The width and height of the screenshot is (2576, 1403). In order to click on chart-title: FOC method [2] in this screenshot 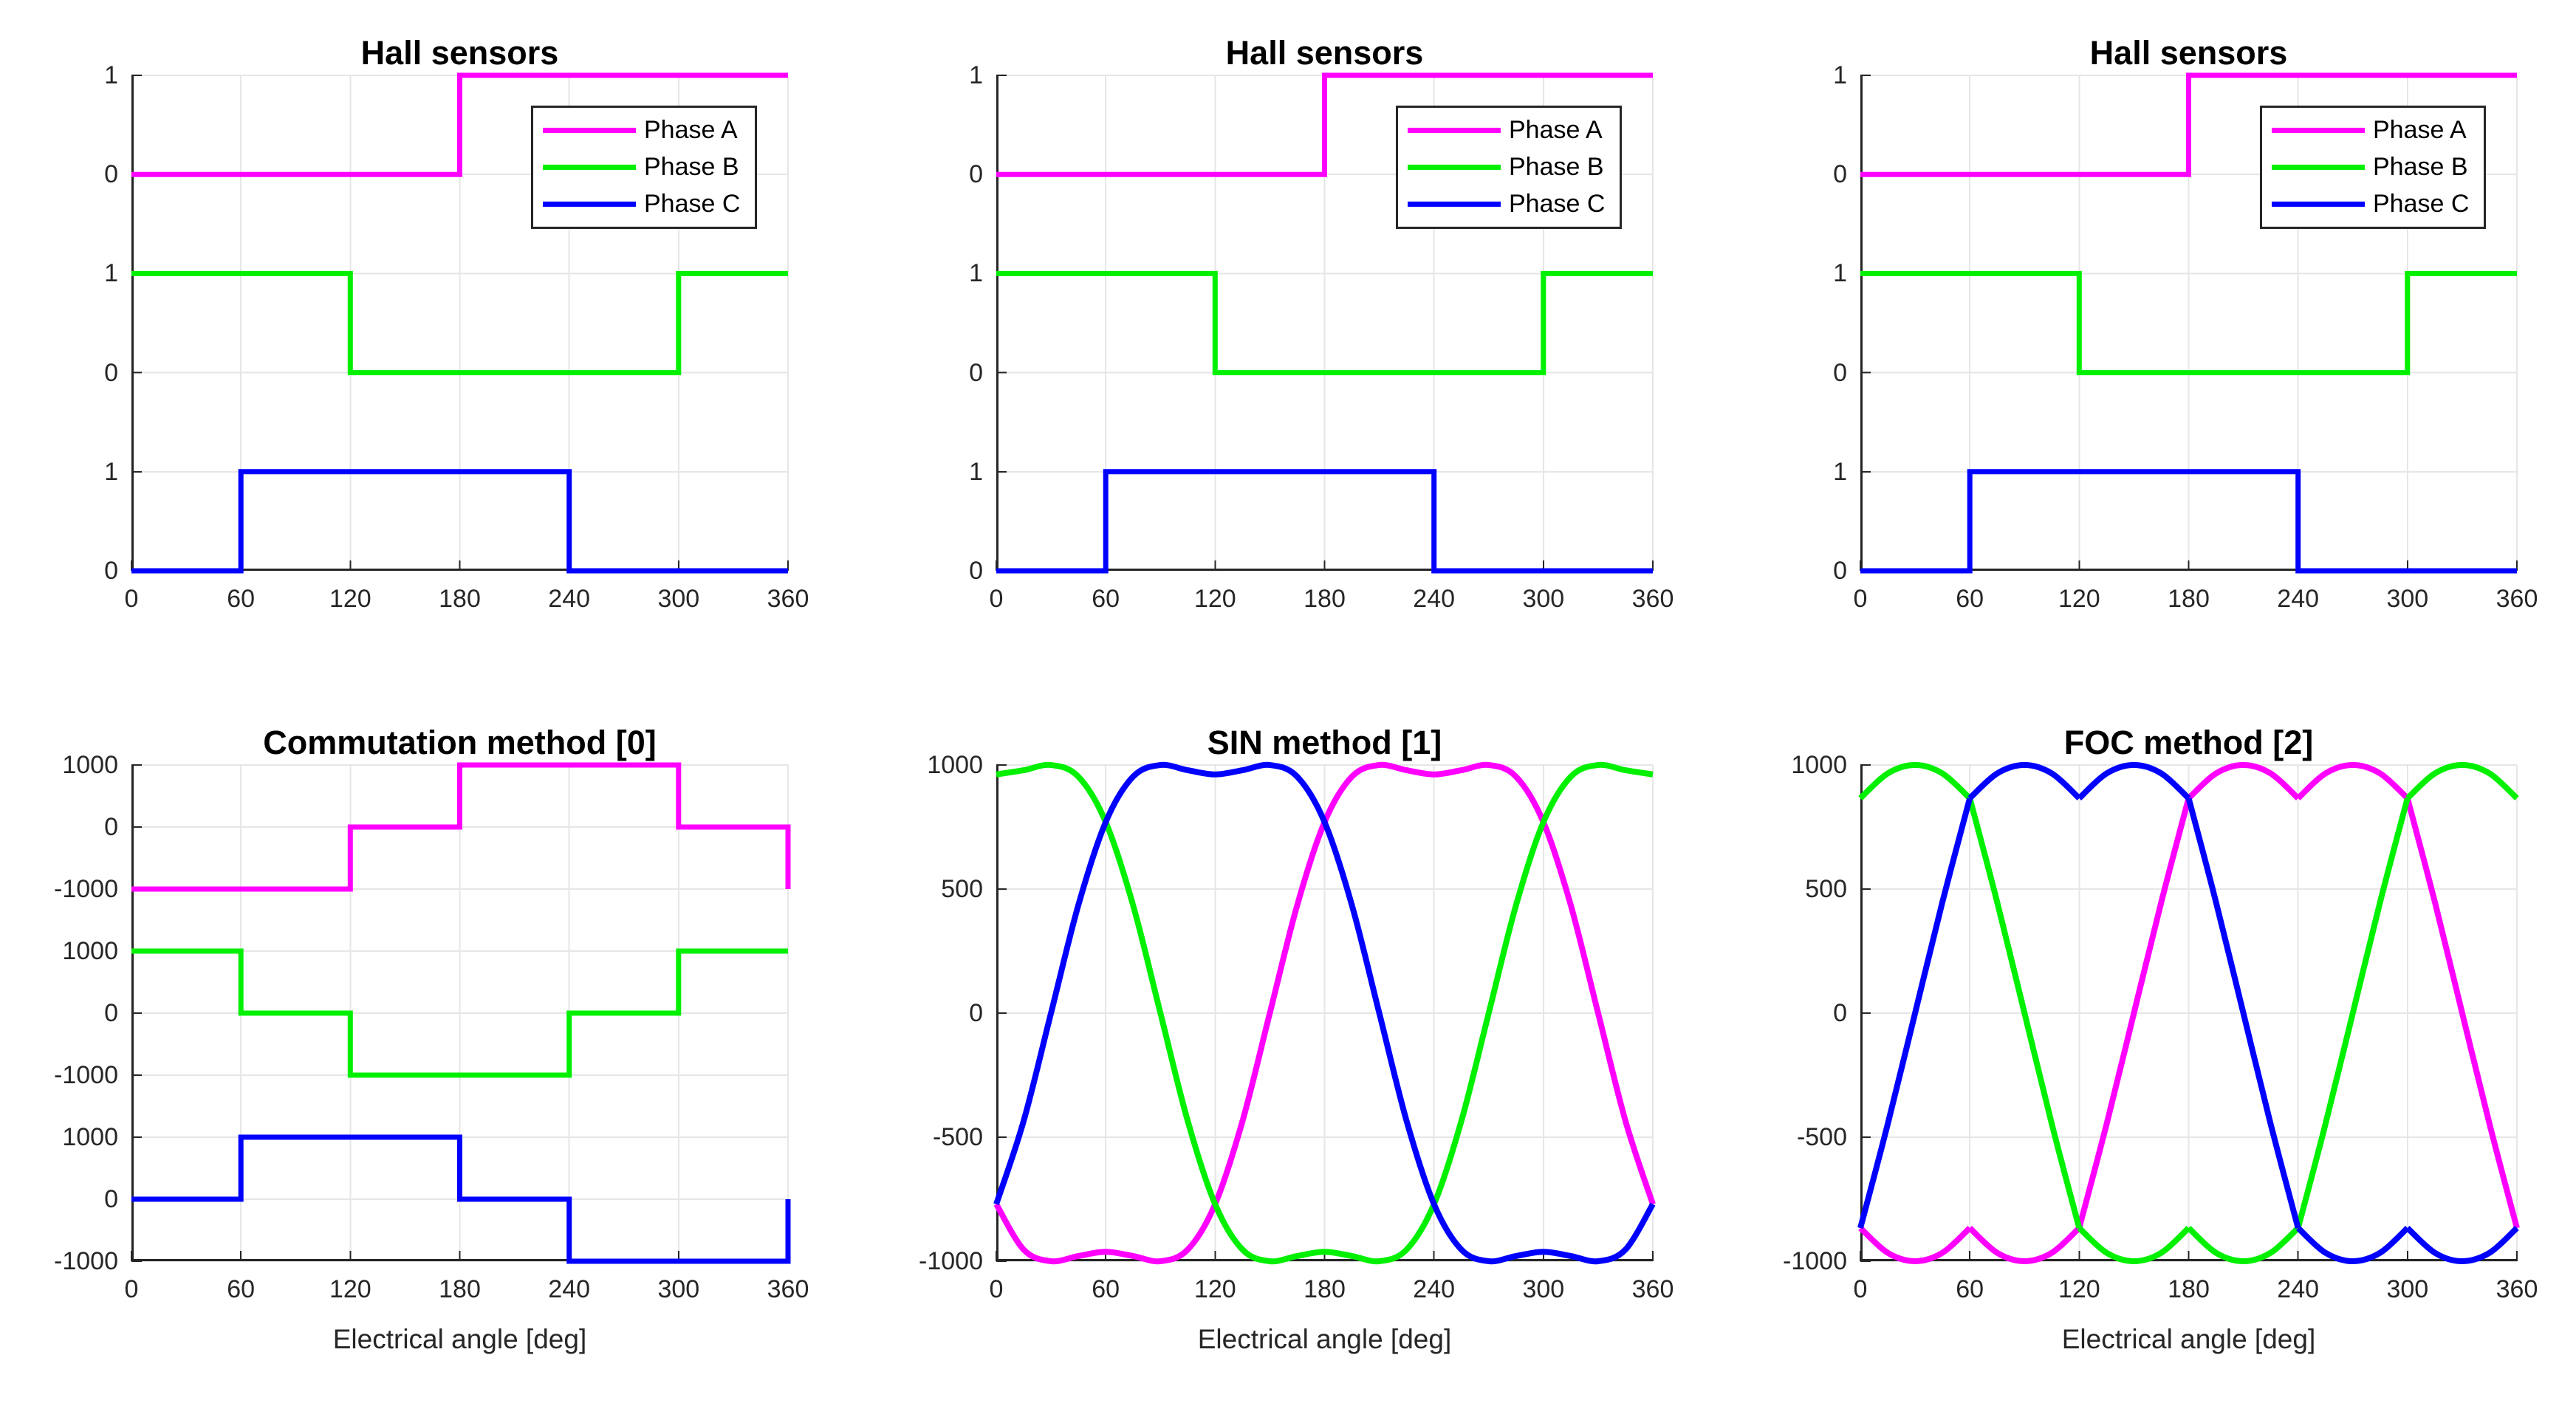, I will do `click(2188, 743)`.